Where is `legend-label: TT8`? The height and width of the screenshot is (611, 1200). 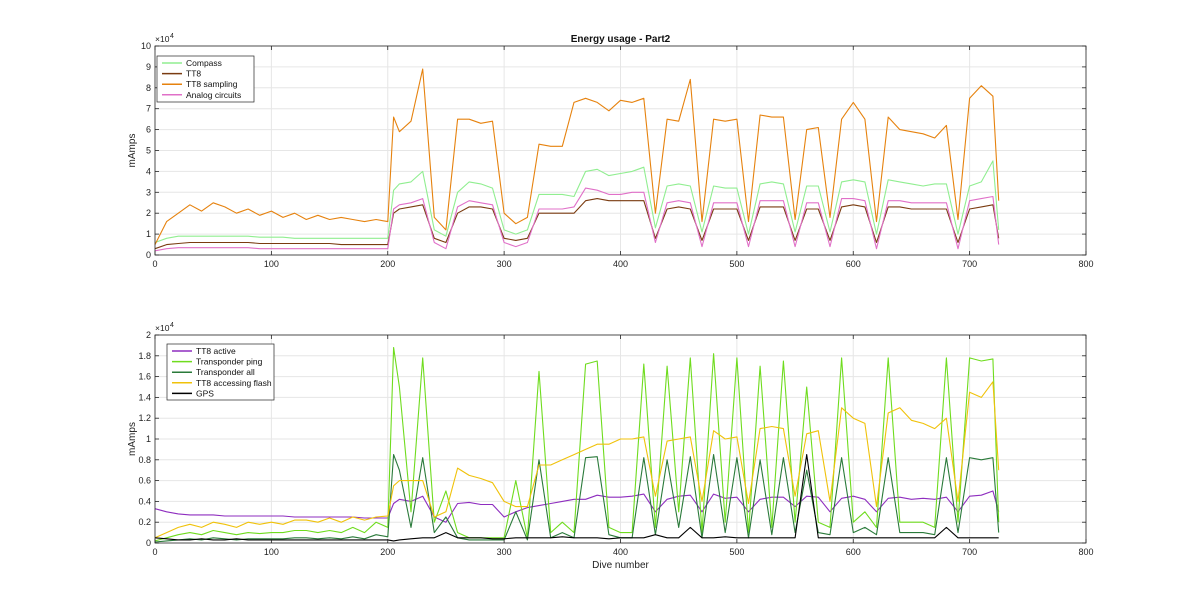 legend-label: TT8 is located at coordinates (193, 74).